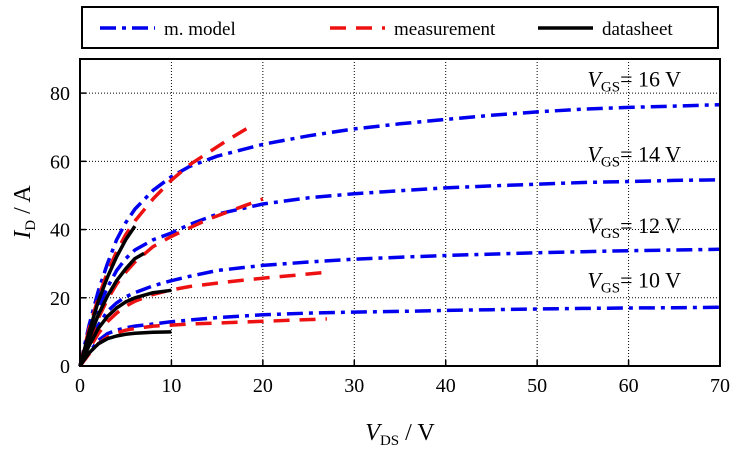 This screenshot has height=457, width=748. I want to click on y-axis-label: ID / A, so click(24, 212).